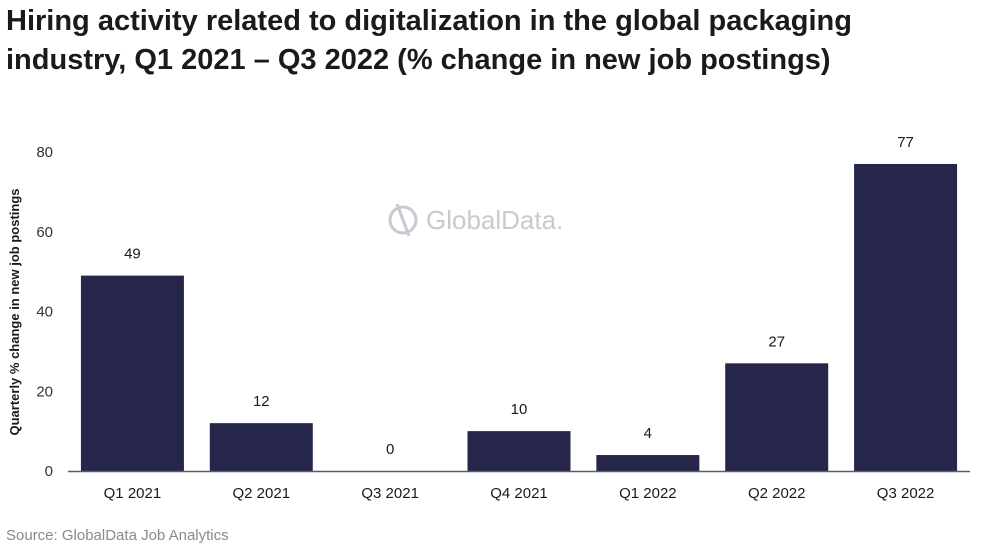 The height and width of the screenshot is (552, 983). I want to click on globaldata-logo-icon, so click(403, 220).